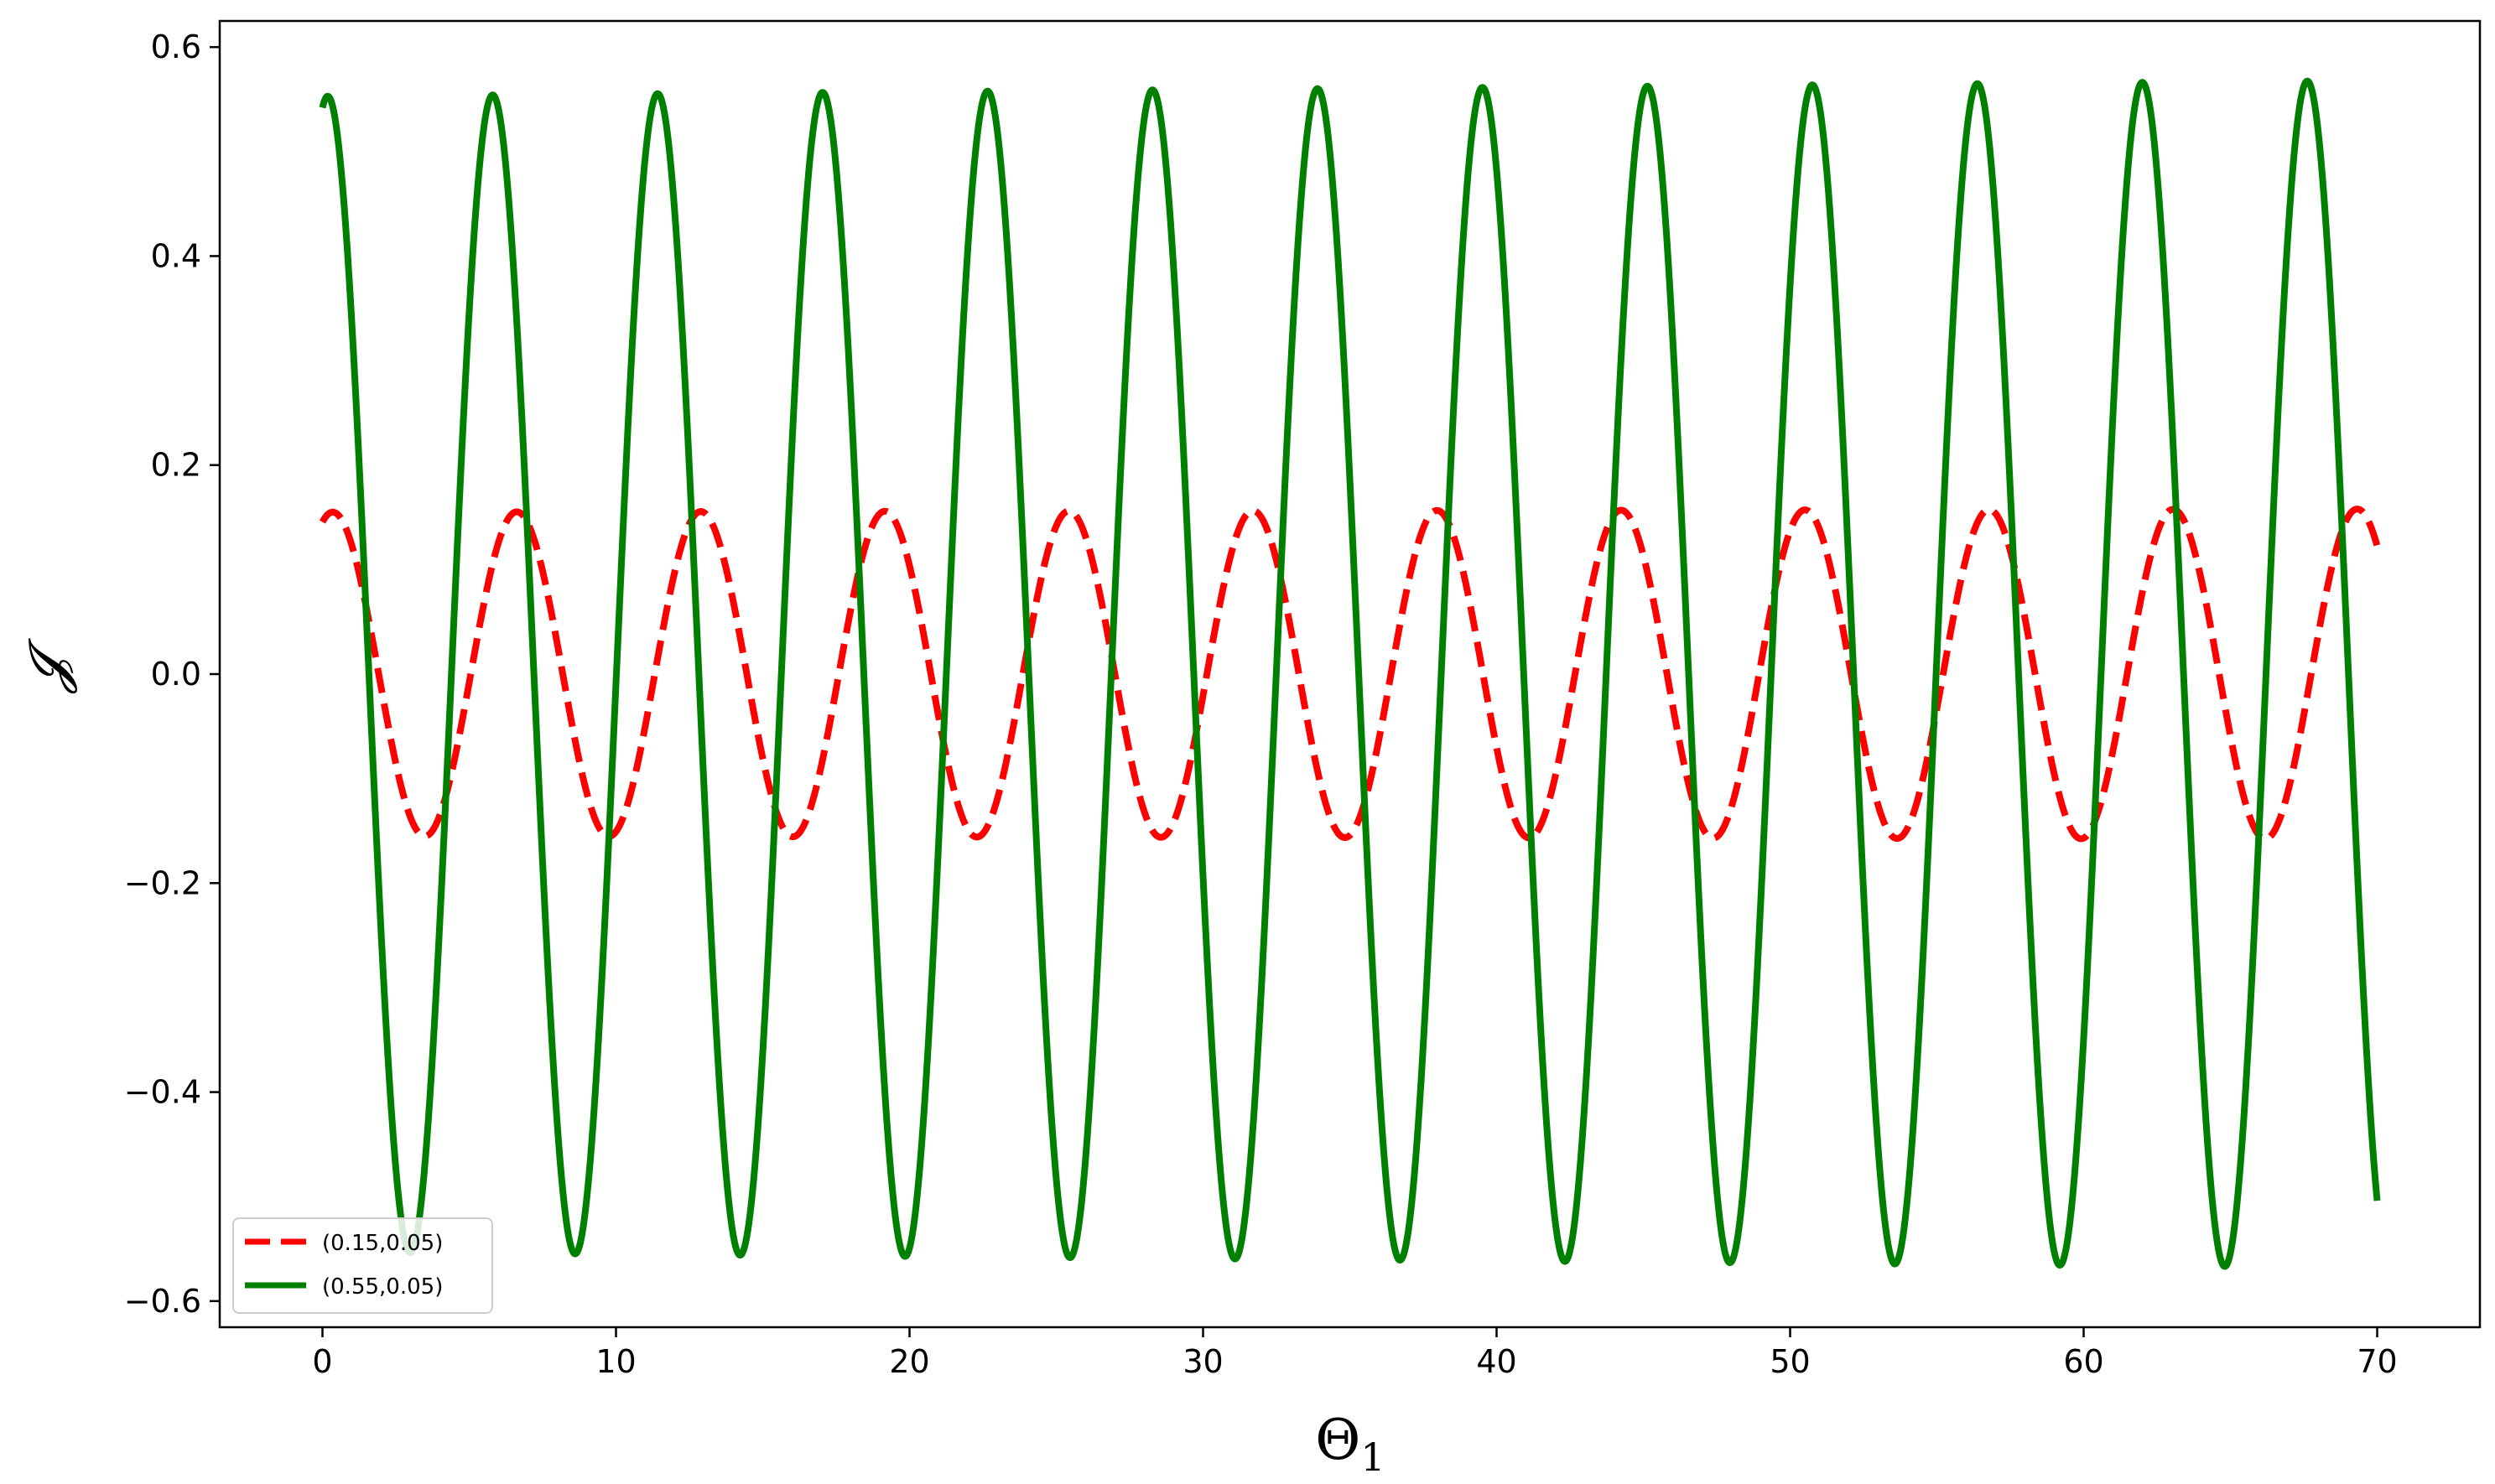 Image resolution: width=2495 pixels, height=1484 pixels. Describe the element at coordinates (1790, 1361) in the screenshot. I see `x-tick-label: 50` at that location.